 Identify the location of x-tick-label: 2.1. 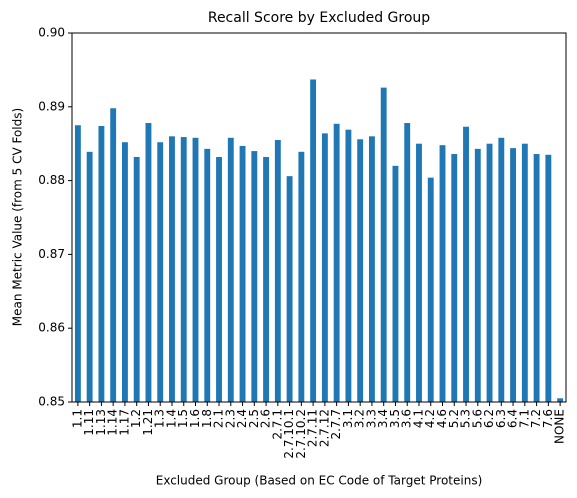
(219, 418).